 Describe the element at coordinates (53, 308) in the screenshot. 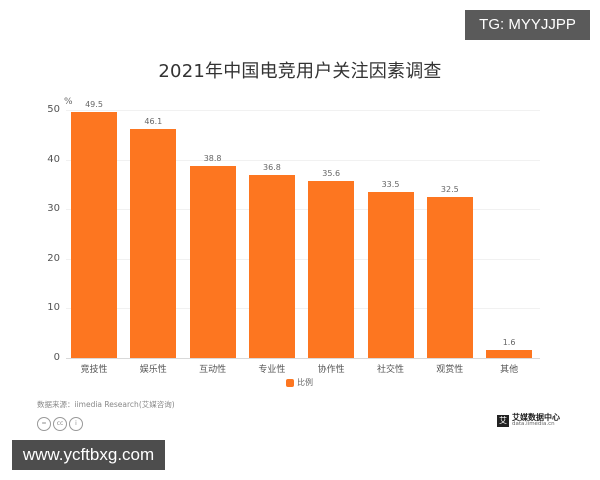

I see `y-tick-label: 10` at that location.